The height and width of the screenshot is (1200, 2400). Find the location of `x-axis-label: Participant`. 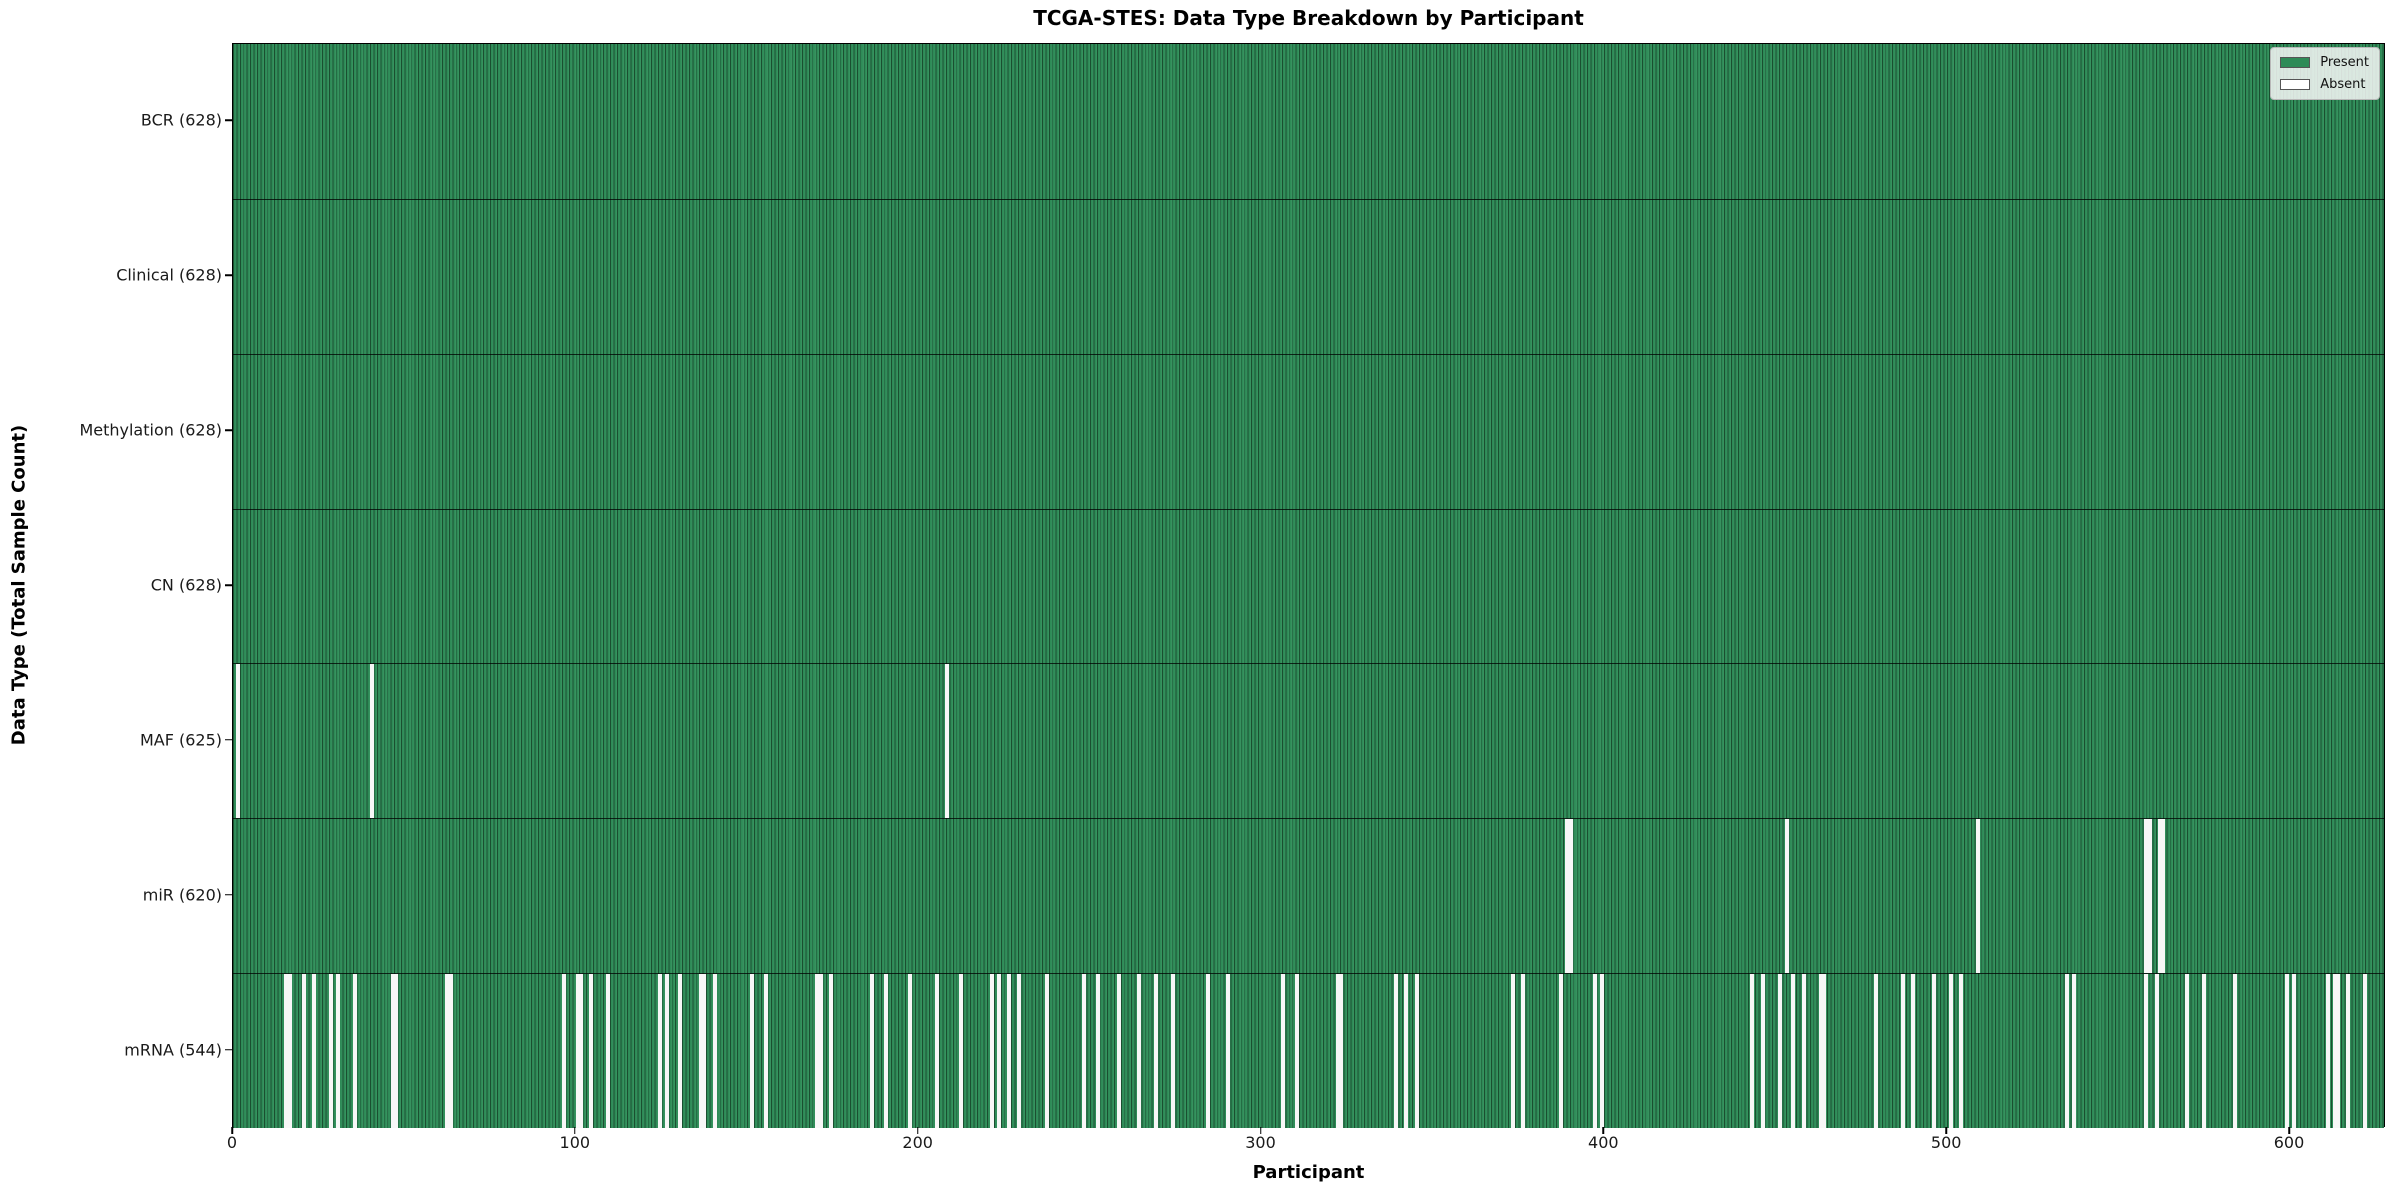

x-axis-label: Participant is located at coordinates (1308, 1172).